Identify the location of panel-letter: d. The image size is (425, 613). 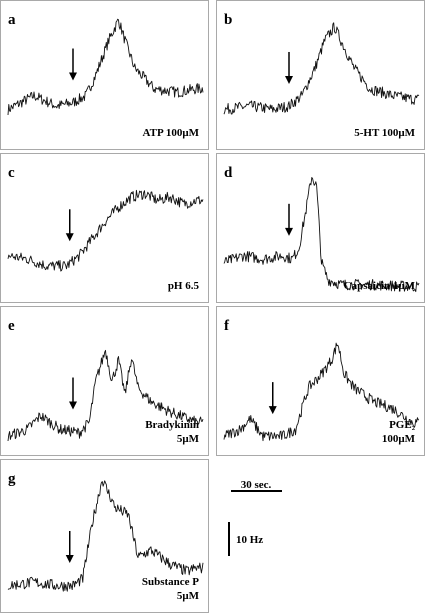
(228, 173).